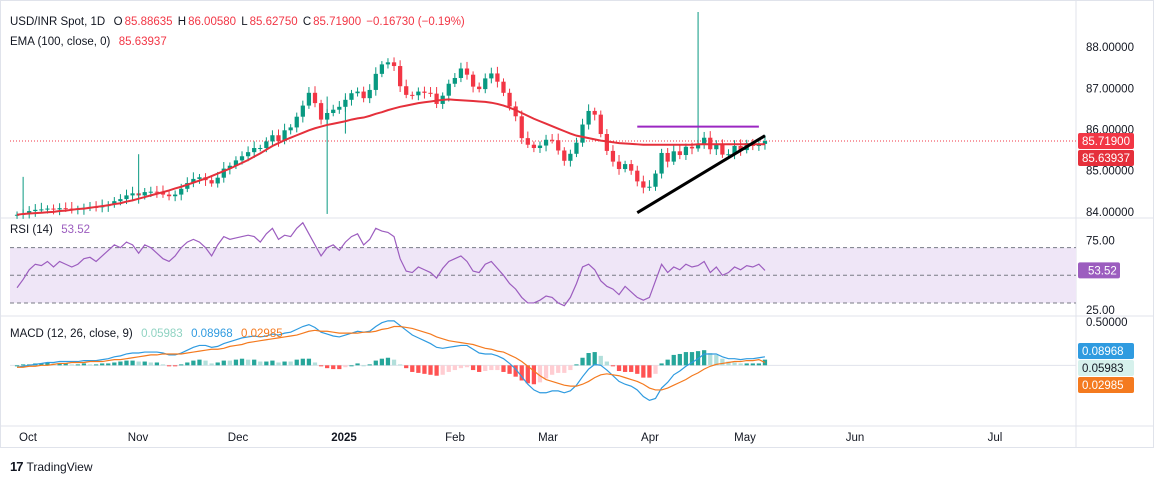 This screenshot has width=1154, height=485. Describe the element at coordinates (1106, 351) in the screenshot. I see `macd-badge-bg` at that location.